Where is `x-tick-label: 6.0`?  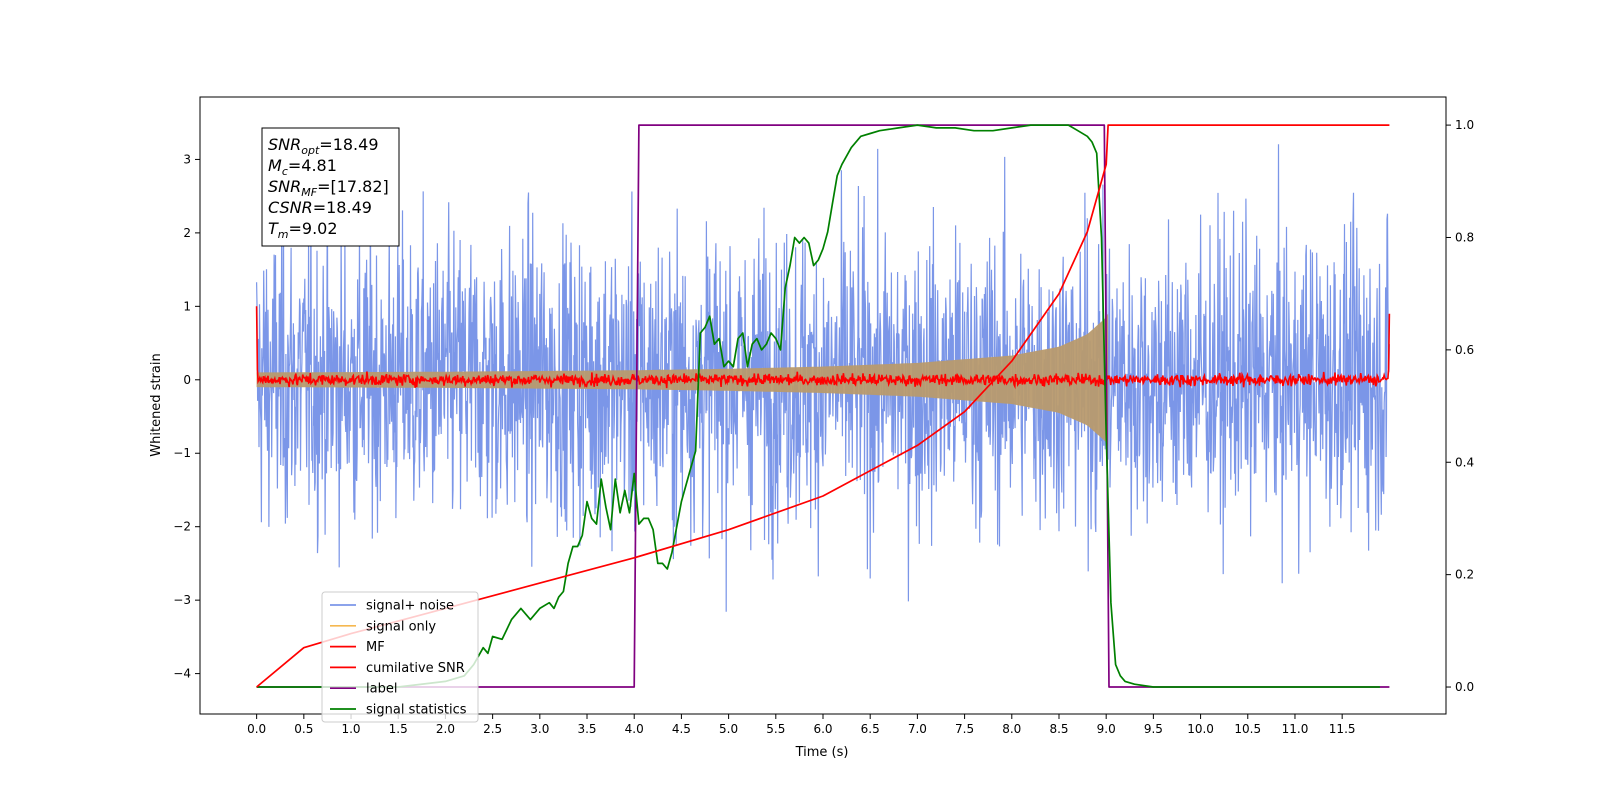
x-tick-label: 6.0 is located at coordinates (822, 729).